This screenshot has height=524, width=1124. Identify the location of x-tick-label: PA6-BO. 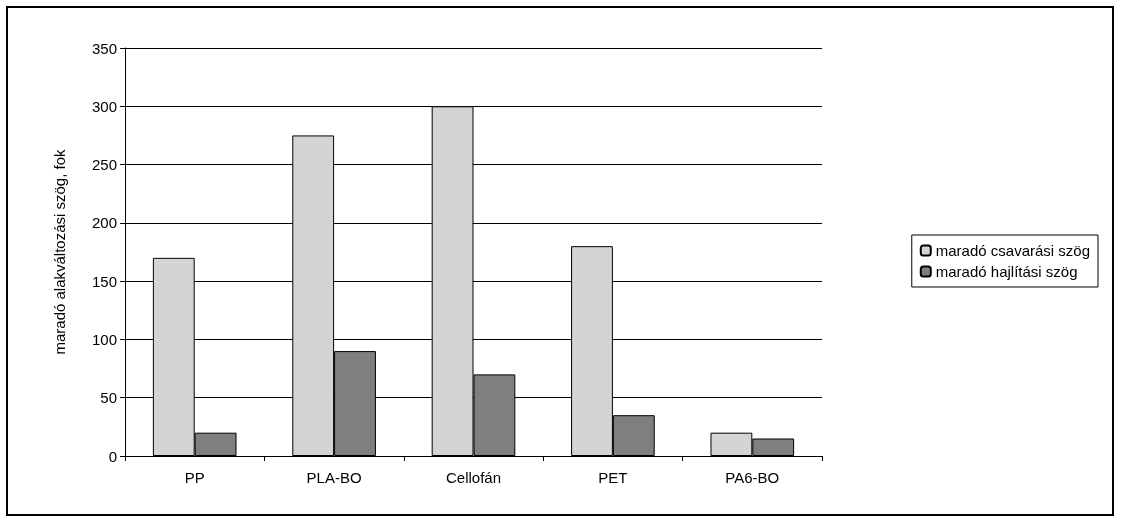
(752, 477).